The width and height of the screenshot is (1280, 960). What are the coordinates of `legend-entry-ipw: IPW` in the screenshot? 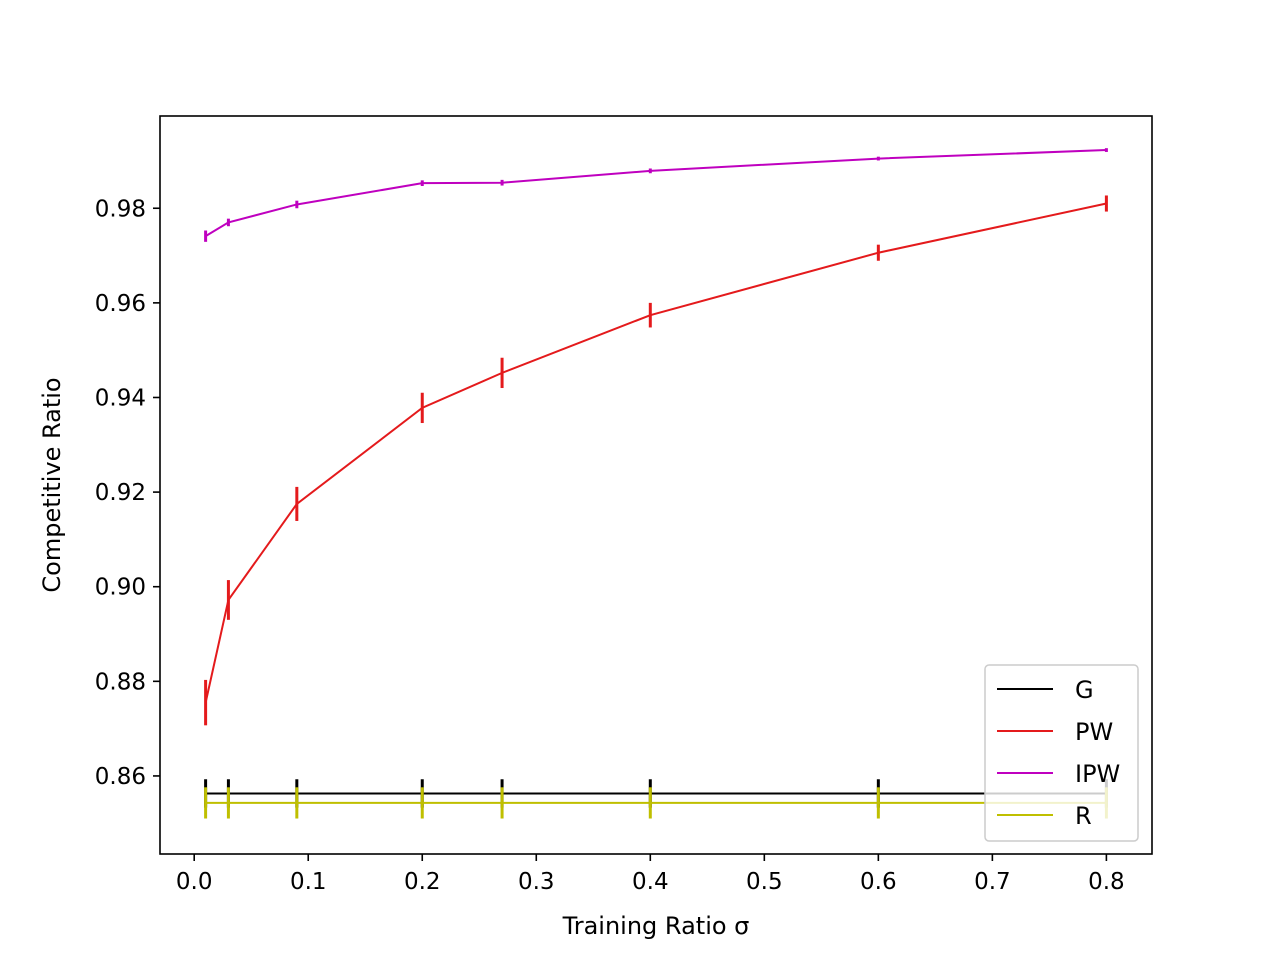 It's located at (1058, 774).